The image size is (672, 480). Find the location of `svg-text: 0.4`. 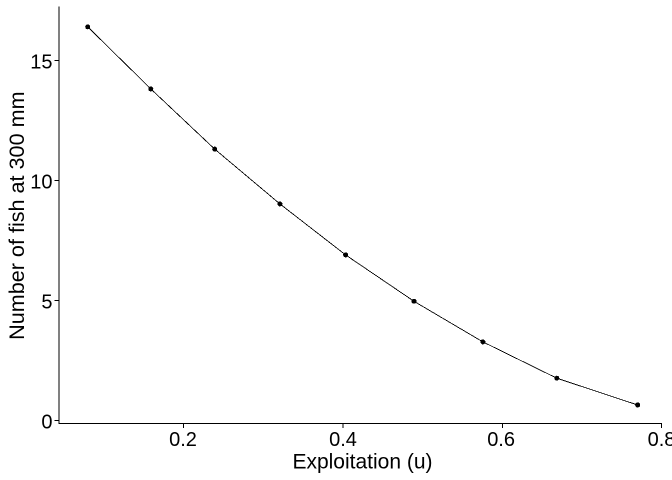

svg-text: 0.4 is located at coordinates (343, 440).